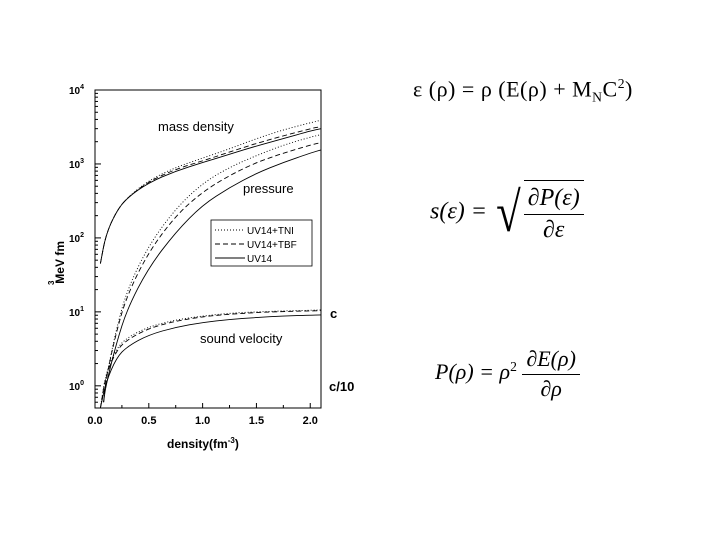 This screenshot has height=540, width=720. I want to click on eq-close: ), so click(629, 89).